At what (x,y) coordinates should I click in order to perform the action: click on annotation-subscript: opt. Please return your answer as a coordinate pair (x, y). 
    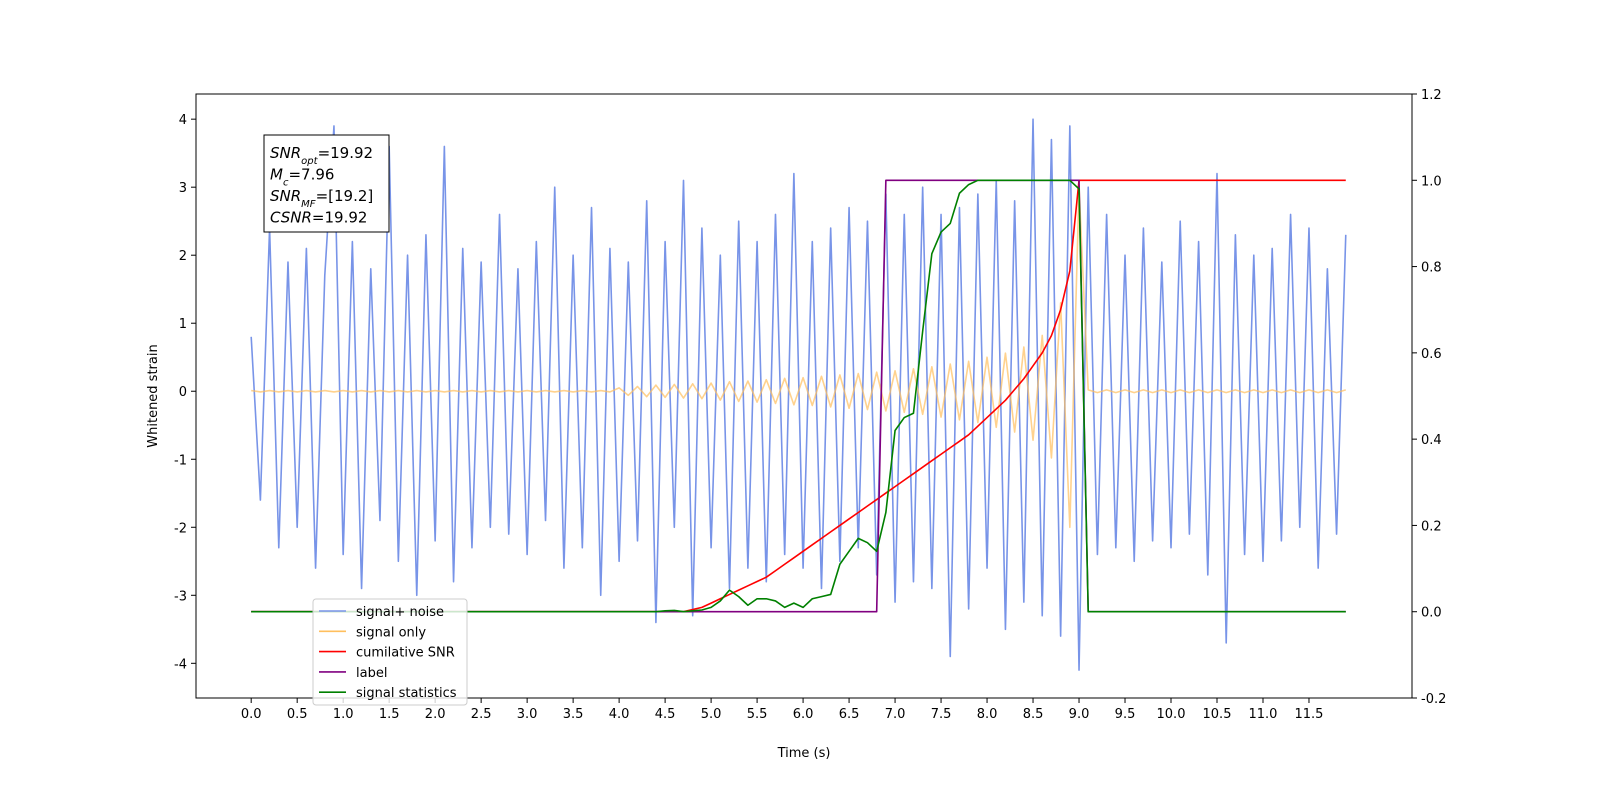
    Looking at the image, I should click on (309, 161).